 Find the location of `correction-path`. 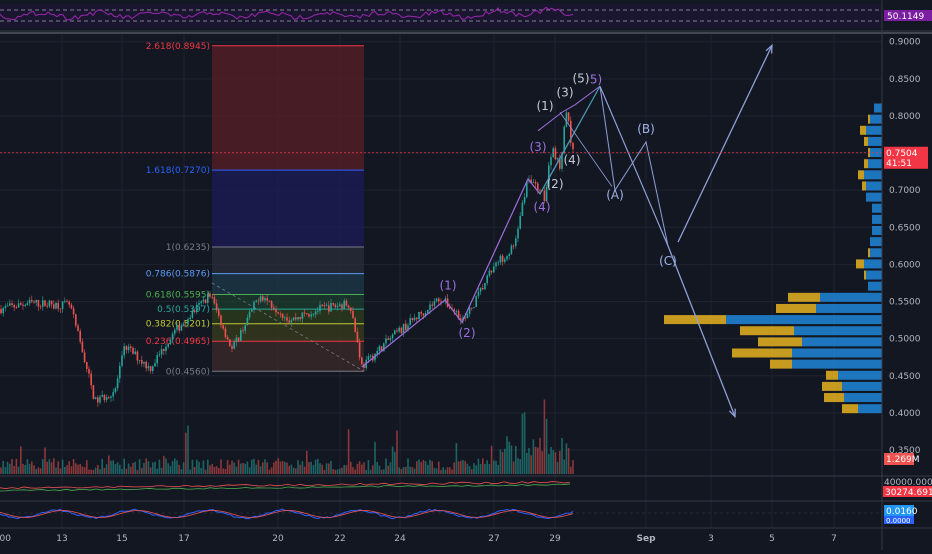

correction-path is located at coordinates (634, 166).